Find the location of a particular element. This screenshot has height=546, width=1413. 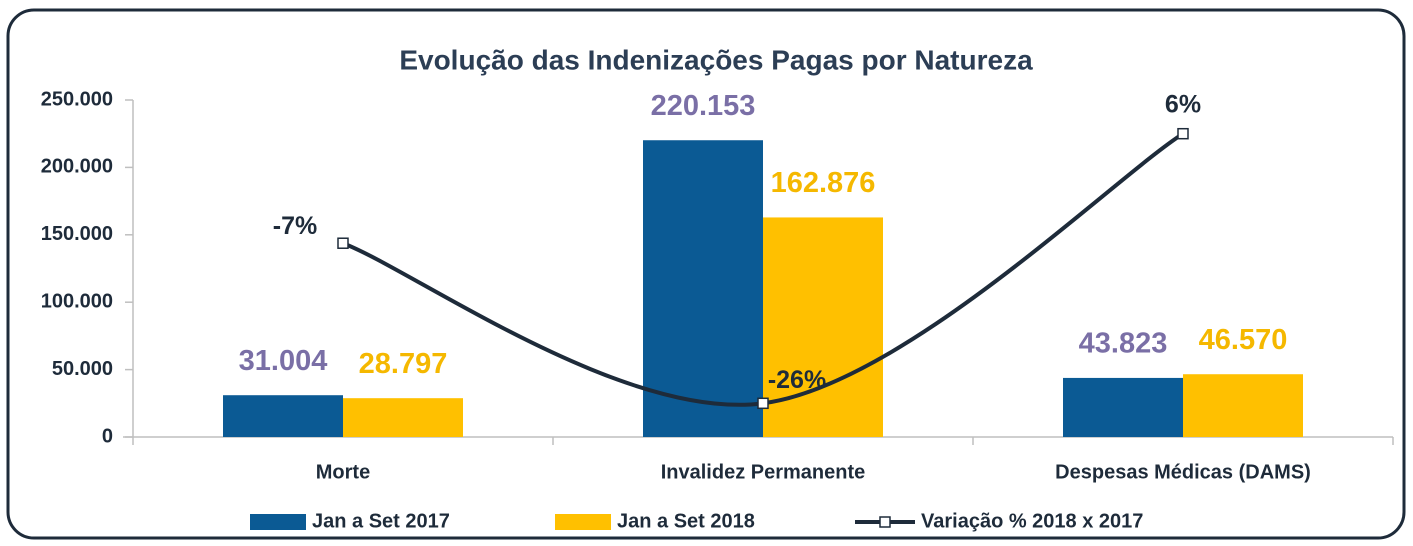

y-tick-label: 50.000 is located at coordinates (82, 369).